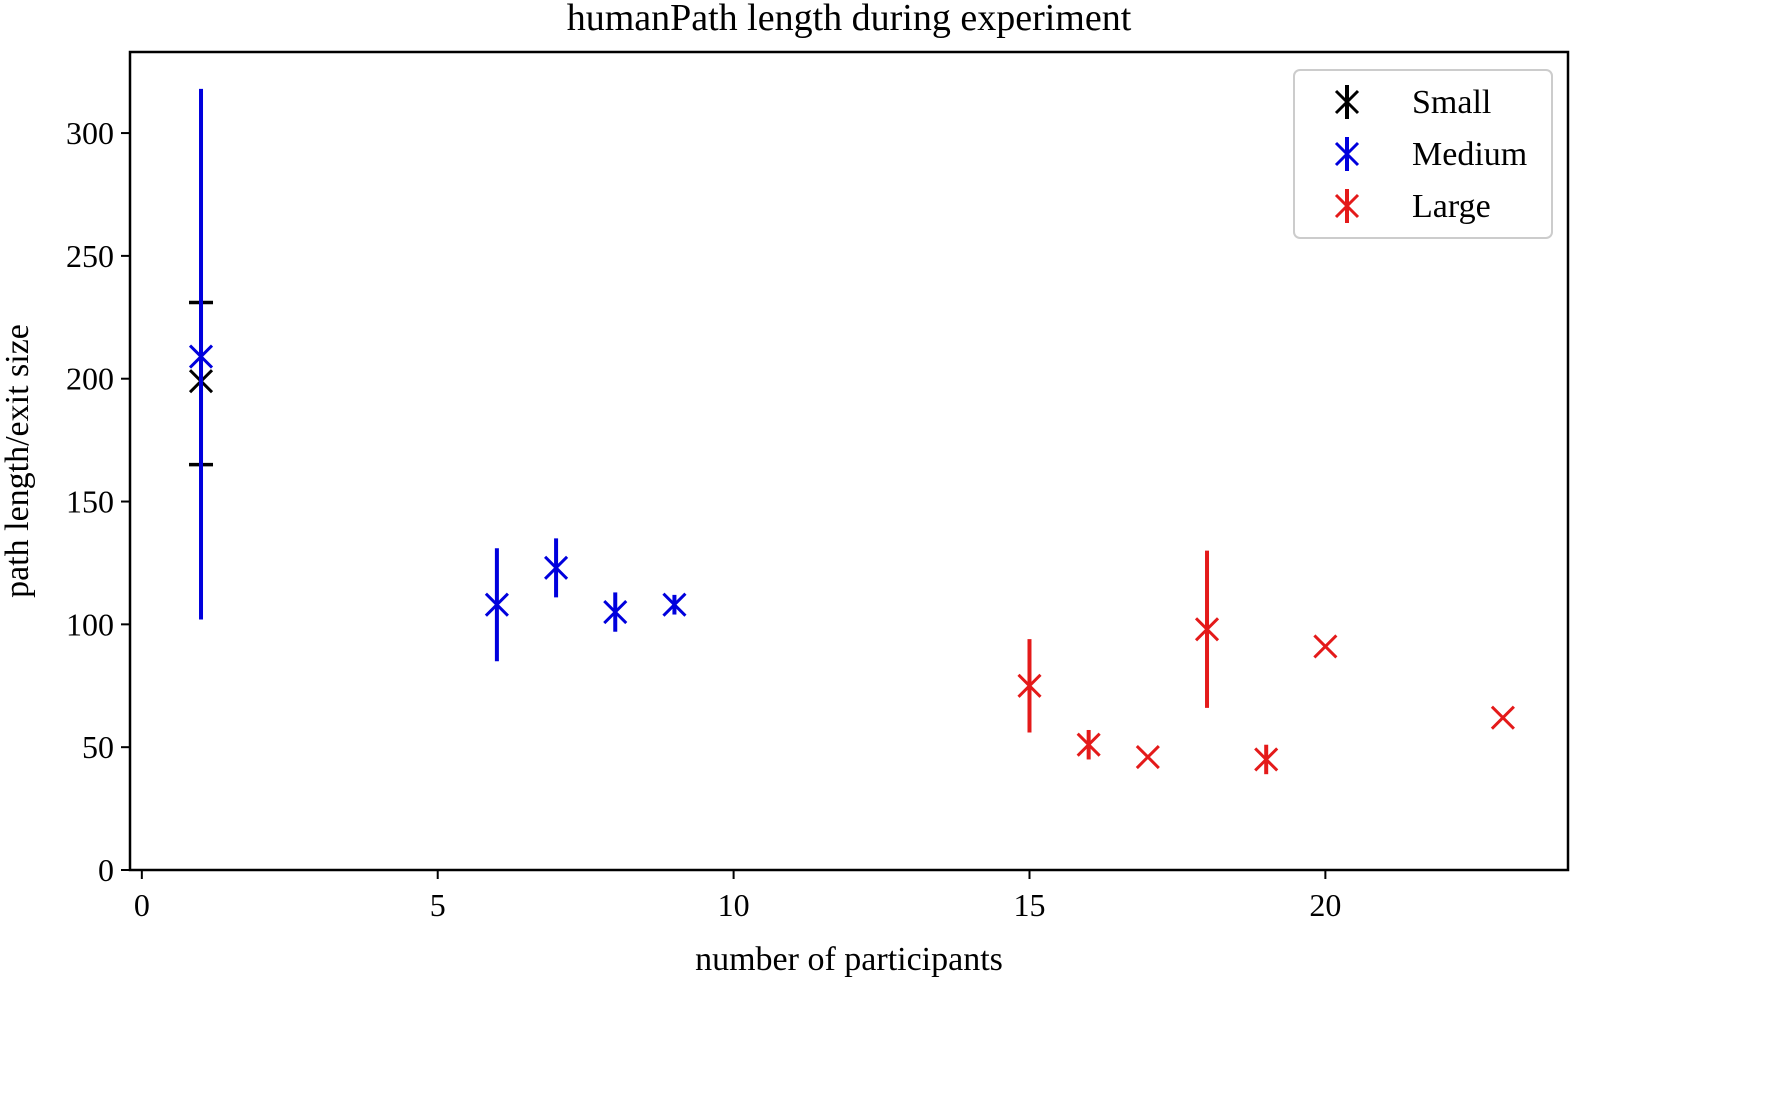 The width and height of the screenshot is (1773, 1105). I want to click on series-medium, so click(437, 375).